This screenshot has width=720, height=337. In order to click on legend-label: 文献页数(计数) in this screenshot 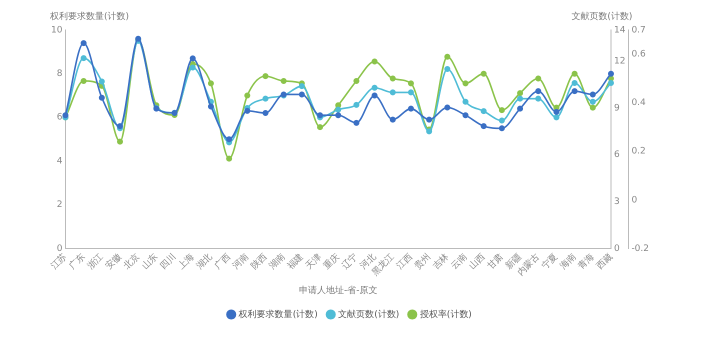, I will do `click(369, 314)`.